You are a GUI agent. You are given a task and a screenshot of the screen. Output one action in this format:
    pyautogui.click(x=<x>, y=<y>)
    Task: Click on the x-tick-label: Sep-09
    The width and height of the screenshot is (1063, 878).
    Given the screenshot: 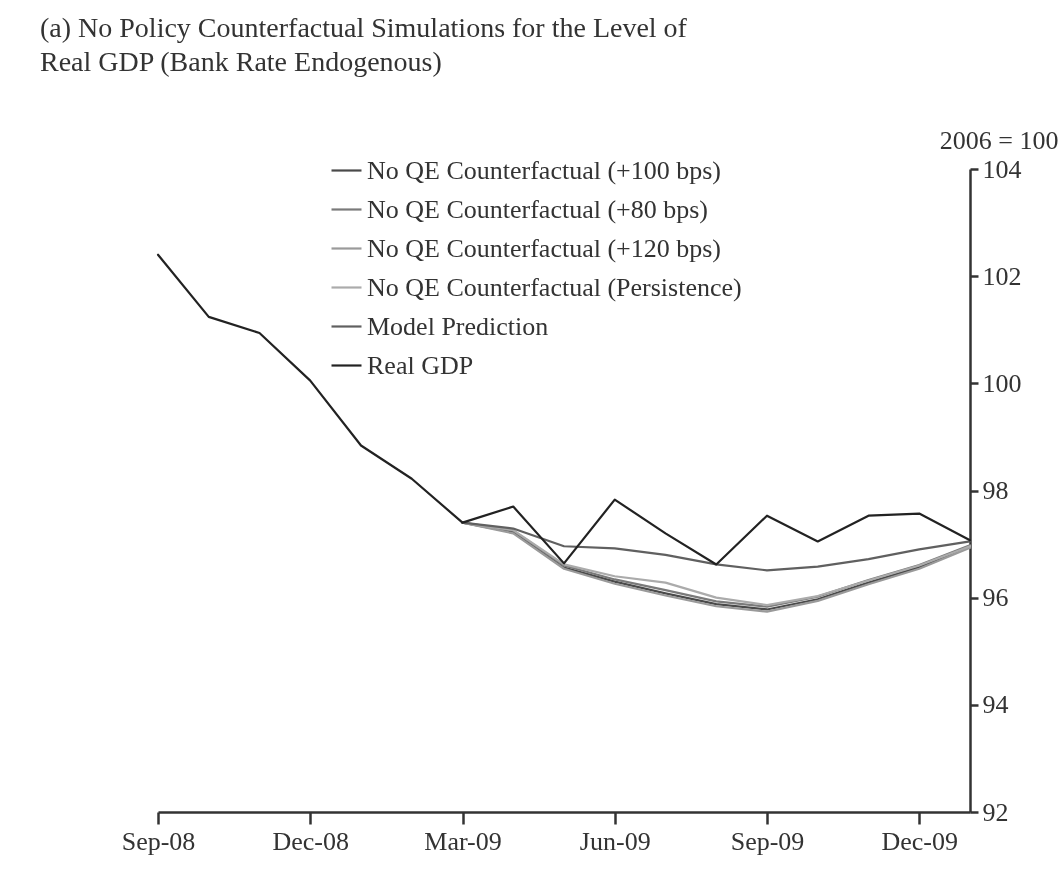 What is the action you would take?
    pyautogui.click(x=767, y=841)
    